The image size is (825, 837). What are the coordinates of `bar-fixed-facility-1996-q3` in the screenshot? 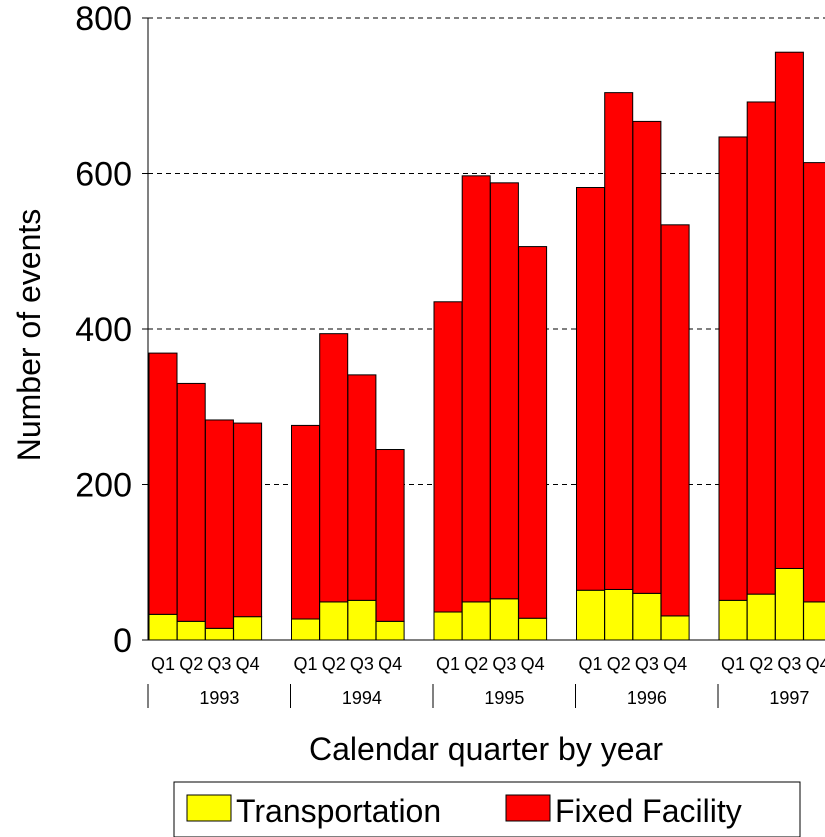 It's located at (647, 357).